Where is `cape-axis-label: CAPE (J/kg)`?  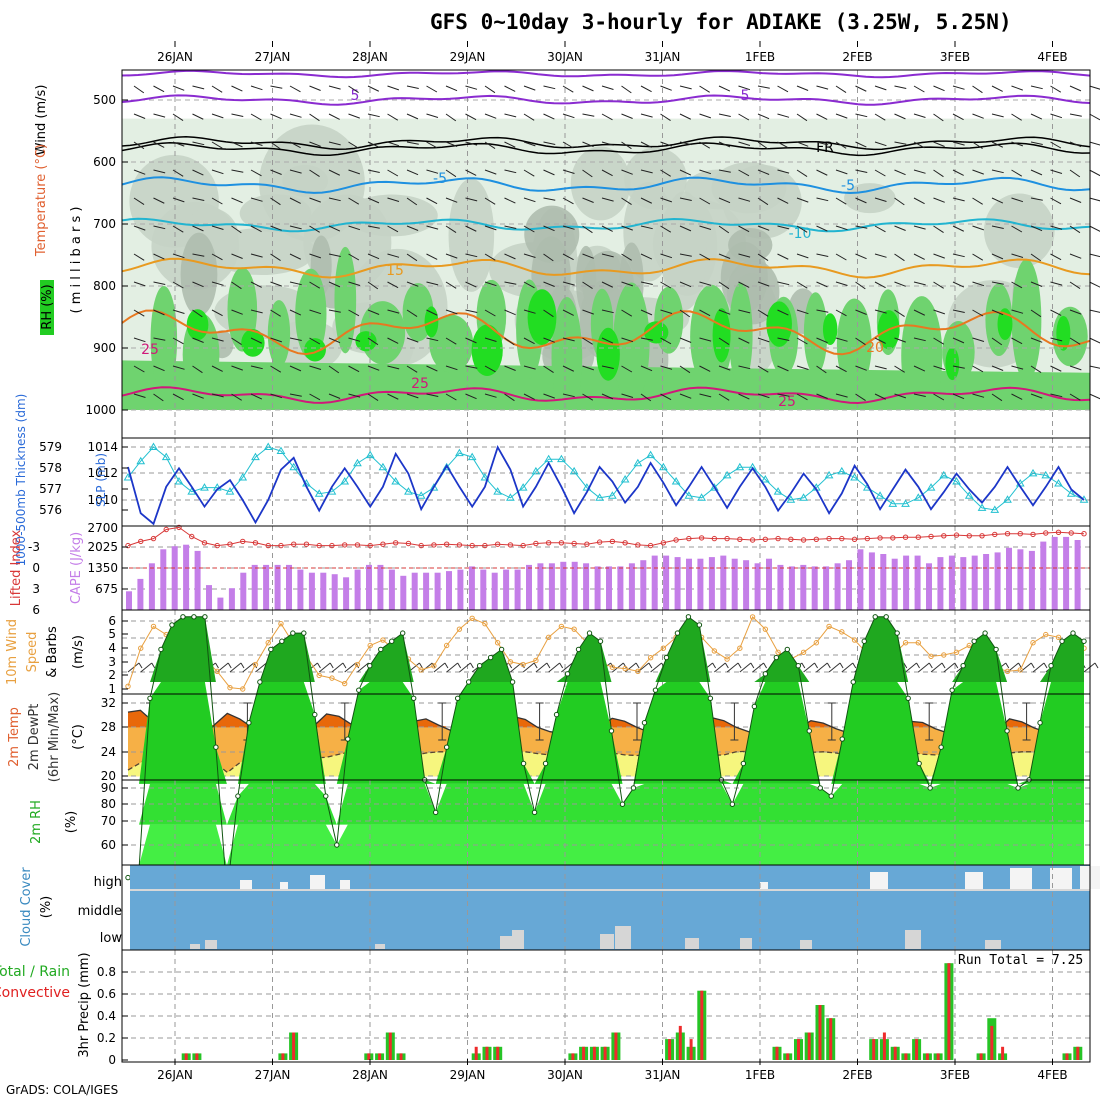
cape-axis-label: CAPE (J/kg) is located at coordinates (76, 568).